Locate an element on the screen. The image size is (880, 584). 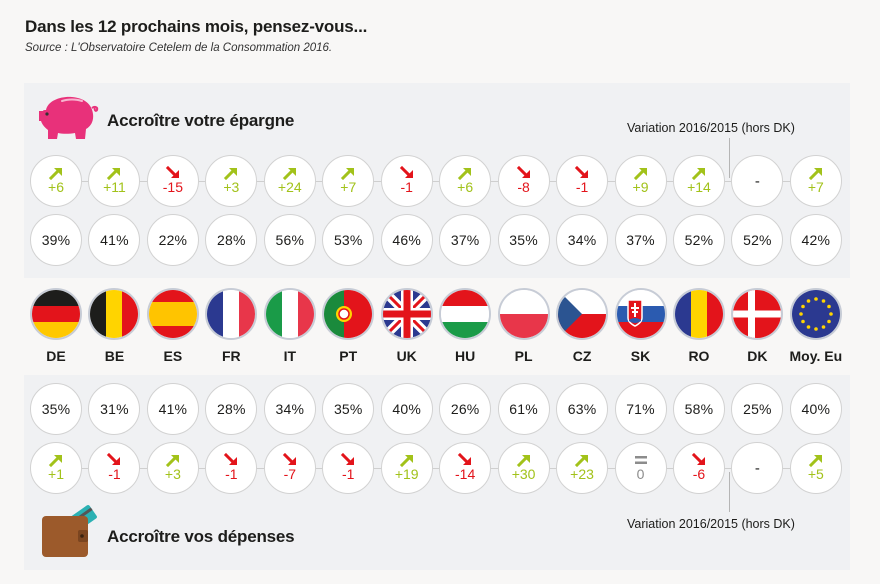
pct-value: 40% is located at coordinates (406, 409).